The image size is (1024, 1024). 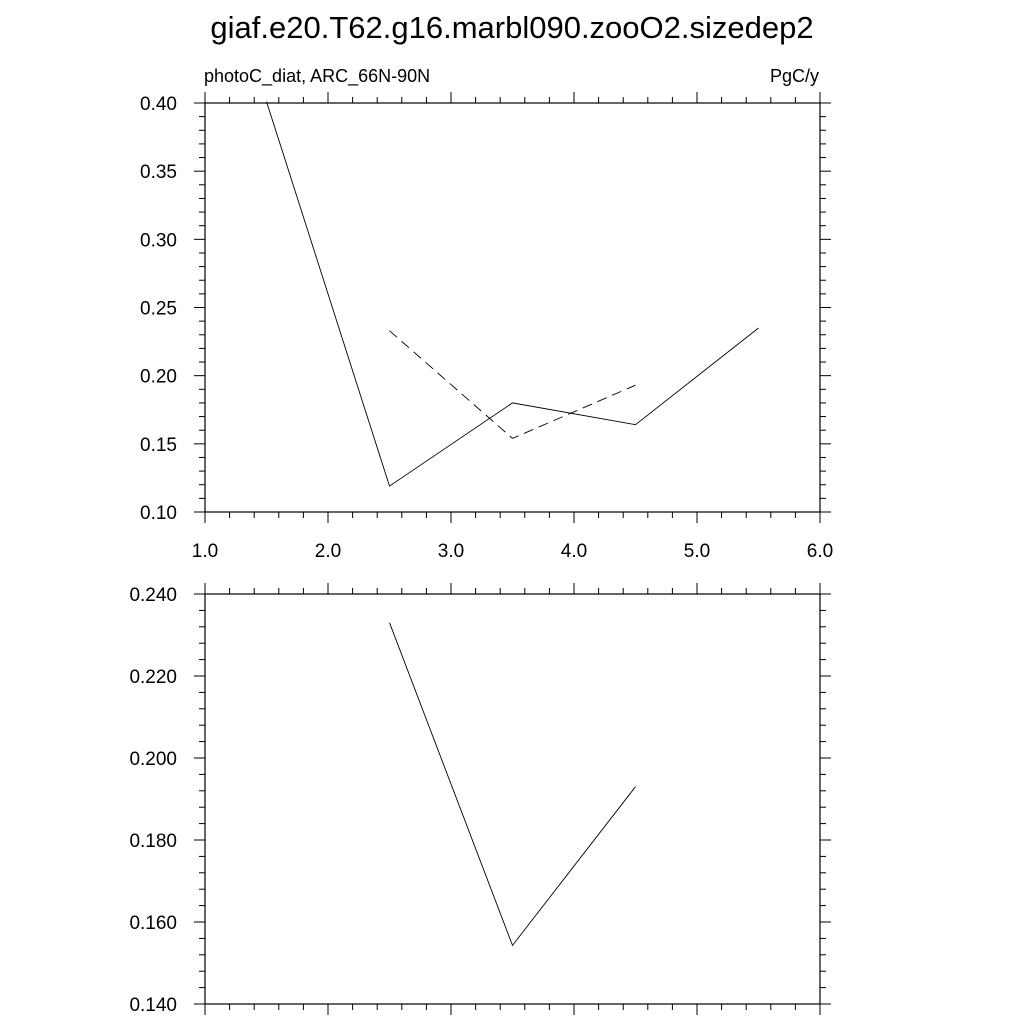 What do you see at coordinates (512, 784) in the screenshot?
I see `solid-series-line` at bounding box center [512, 784].